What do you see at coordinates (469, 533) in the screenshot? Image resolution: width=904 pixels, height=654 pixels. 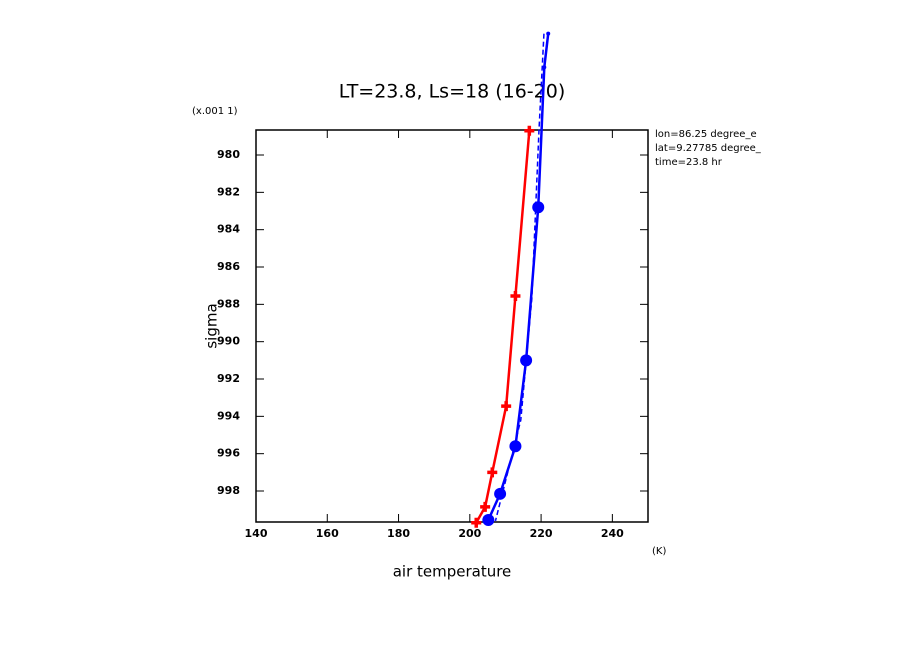 I see `x-tick-label: 200` at bounding box center [469, 533].